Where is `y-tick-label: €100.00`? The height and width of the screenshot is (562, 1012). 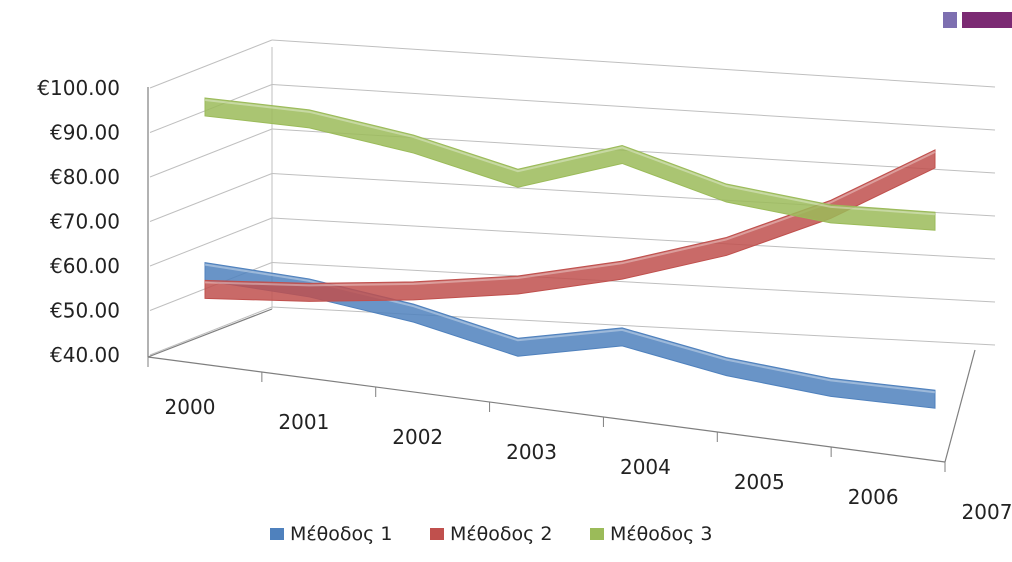
y-tick-label: €100.00 is located at coordinates (78, 88).